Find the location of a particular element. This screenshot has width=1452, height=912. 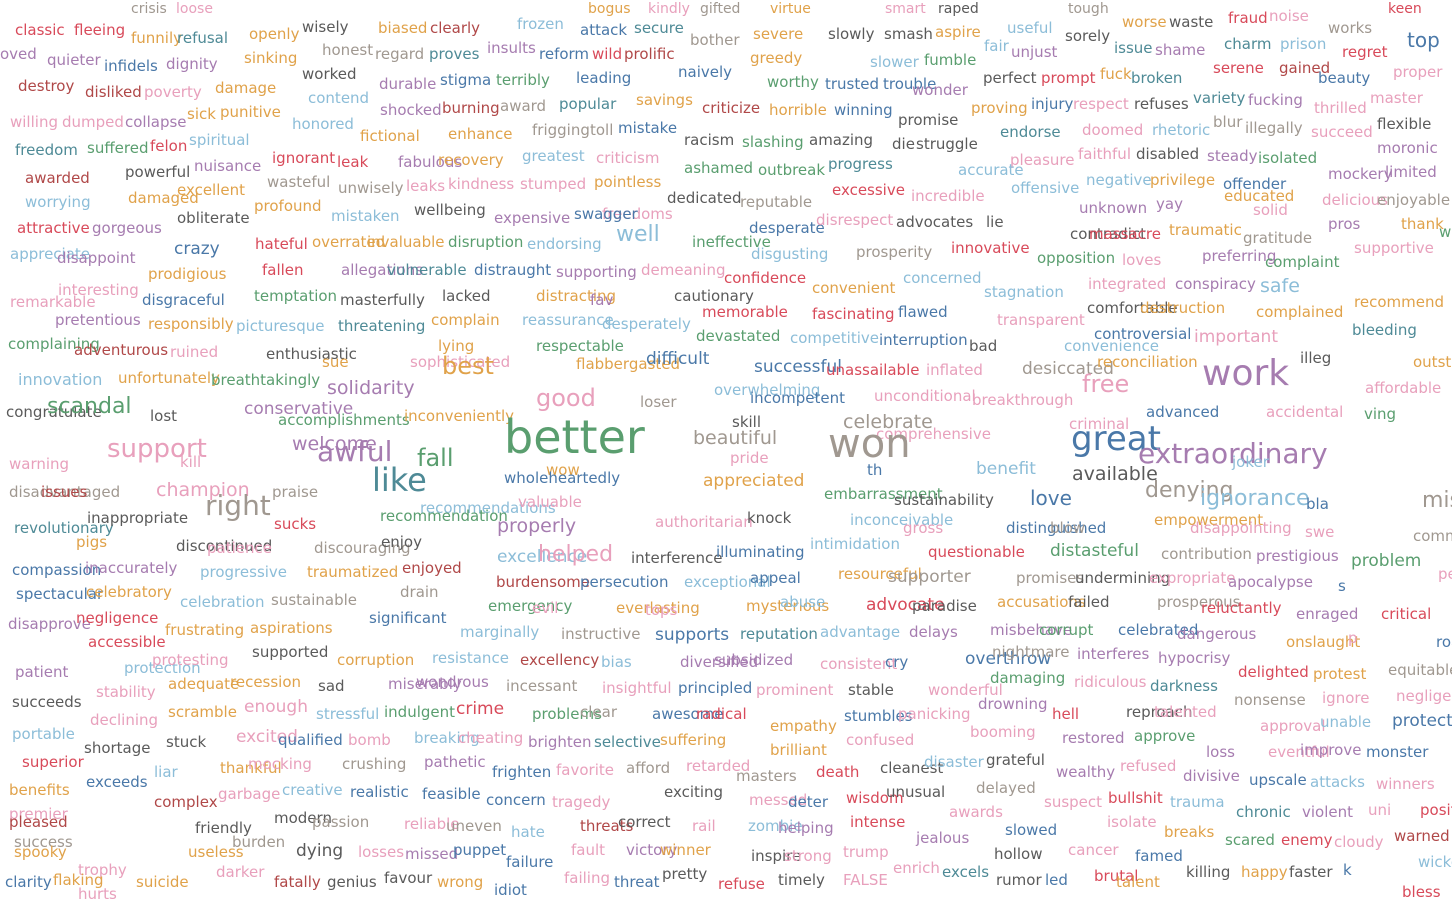

cloud-word: everlasting is located at coordinates (658, 608).